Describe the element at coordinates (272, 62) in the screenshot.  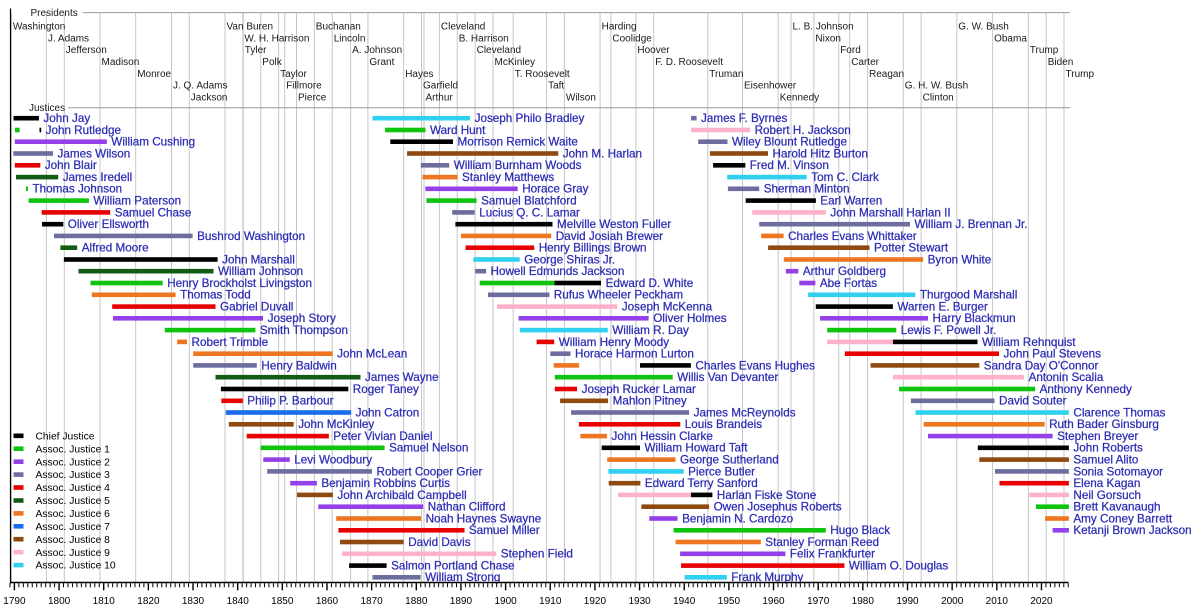
I see `svg-text: Polk` at that location.